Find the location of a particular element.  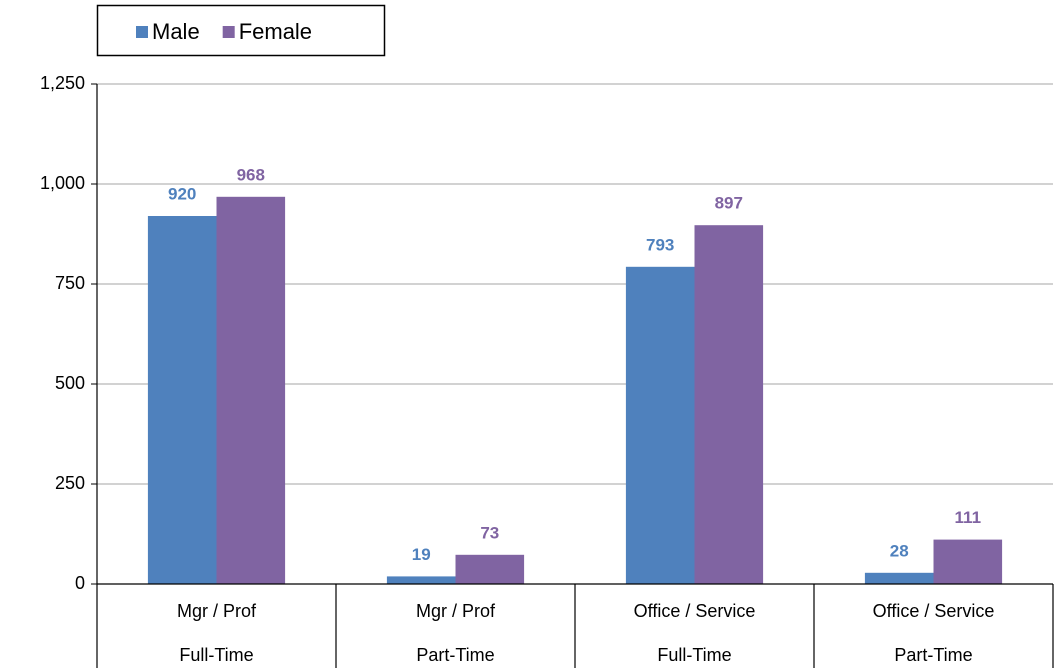

value-label: 28 is located at coordinates (899, 550).